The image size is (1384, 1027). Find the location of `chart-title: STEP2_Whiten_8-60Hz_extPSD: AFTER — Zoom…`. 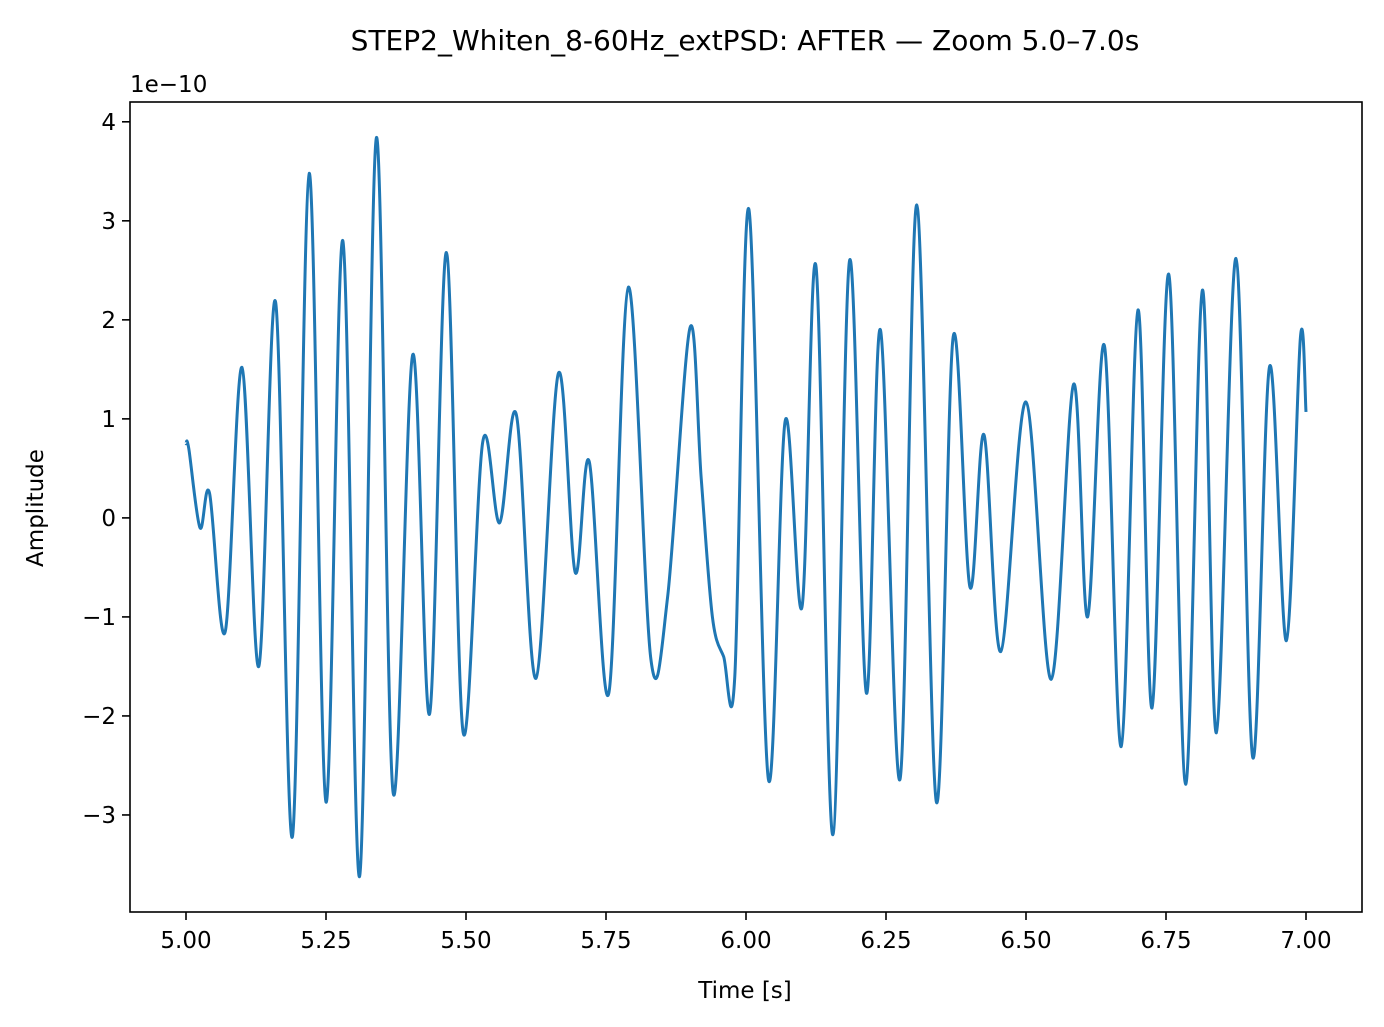

chart-title: STEP2_Whiten_8-60Hz_extPSD: AFTER — Zoom… is located at coordinates (745, 40).